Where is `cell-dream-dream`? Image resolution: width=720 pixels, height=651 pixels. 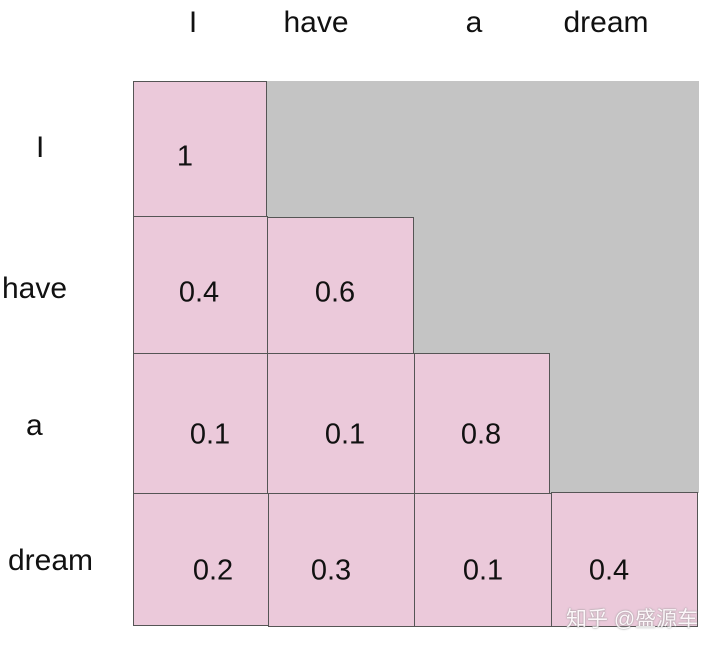 cell-dream-dream is located at coordinates (624, 559).